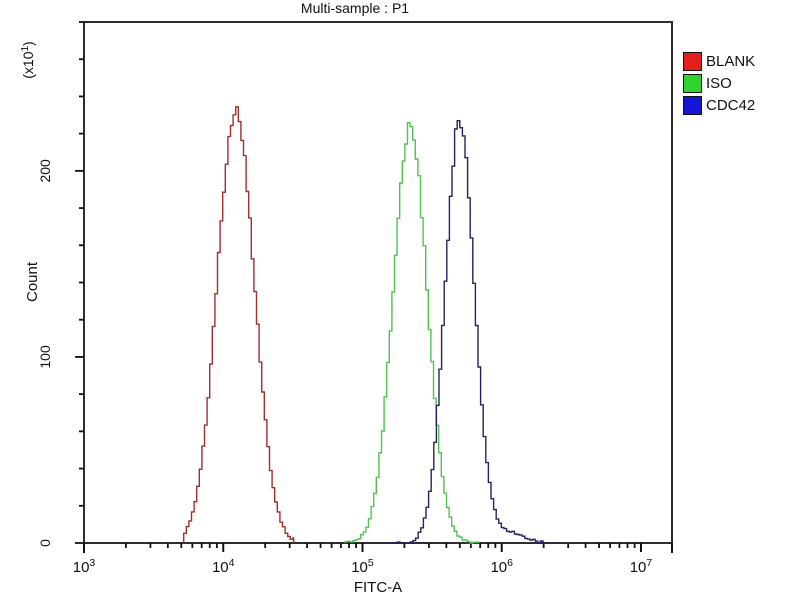  What do you see at coordinates (692, 83) in the screenshot?
I see `legend-swatch-green` at bounding box center [692, 83].